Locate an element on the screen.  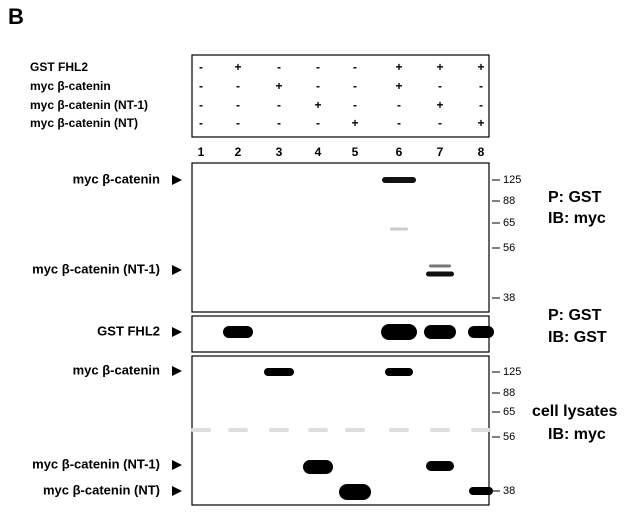
condition-label: GST FHL2 is located at coordinates (59, 67).